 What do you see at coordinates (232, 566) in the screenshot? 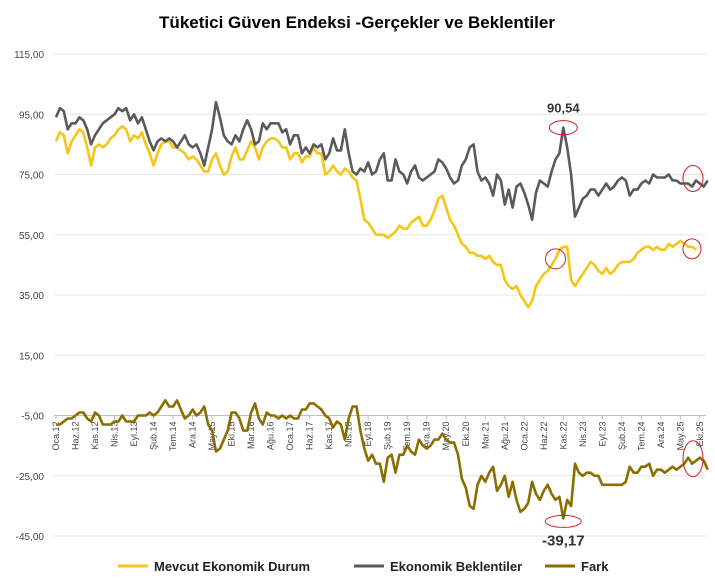
I see `legend-label-mevcut-ekonomik-durum: Mevcut Ekonomik Durum` at bounding box center [232, 566].